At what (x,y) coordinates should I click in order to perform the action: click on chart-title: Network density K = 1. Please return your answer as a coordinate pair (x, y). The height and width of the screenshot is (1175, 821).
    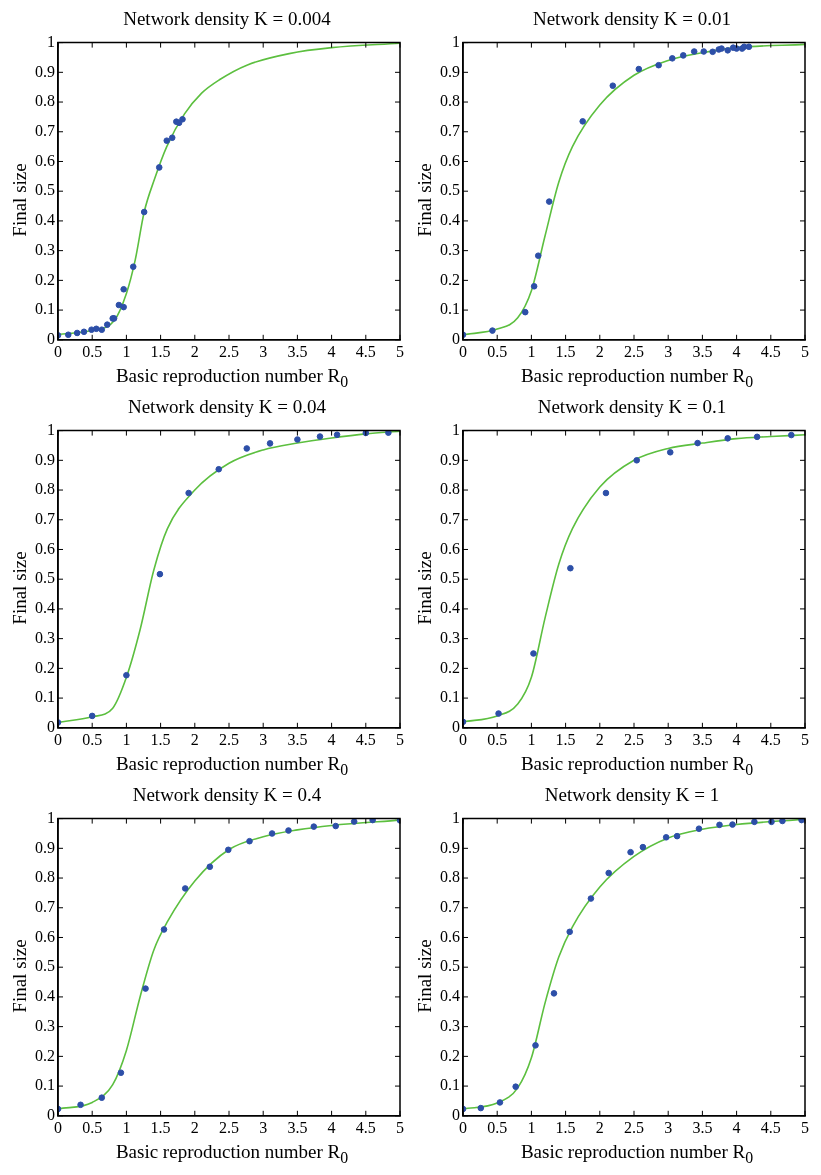
    Looking at the image, I should click on (632, 795).